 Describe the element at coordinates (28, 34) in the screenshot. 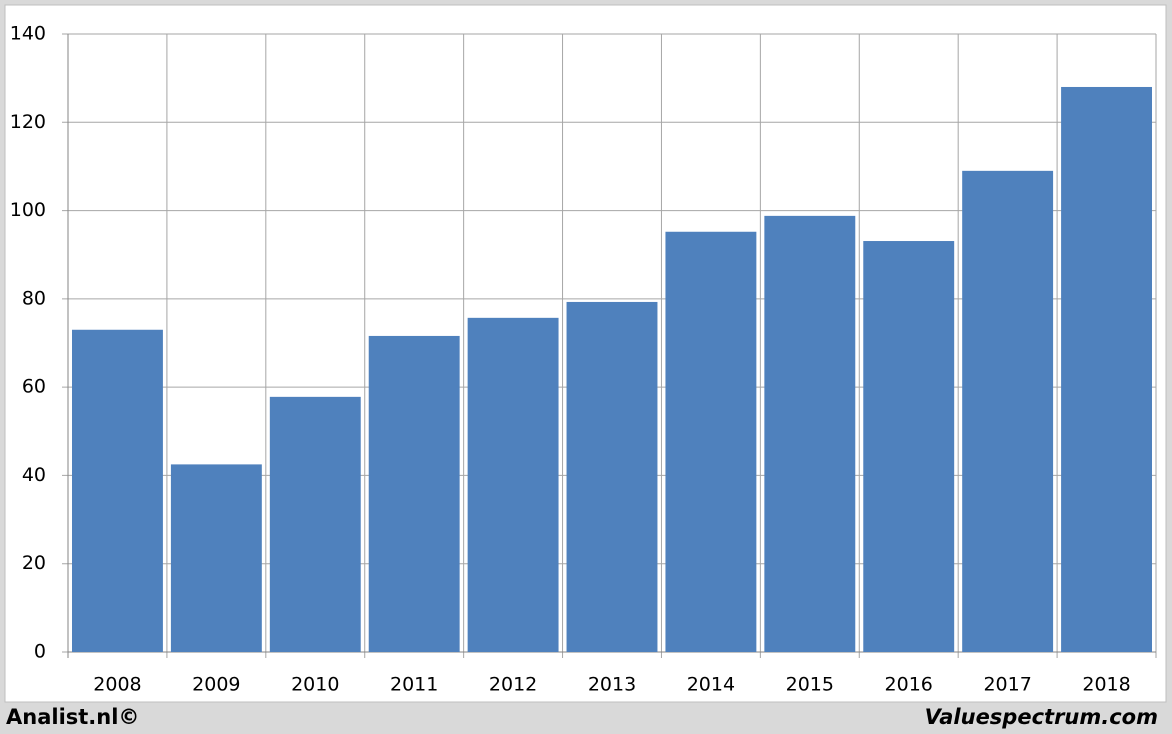

I see `y-tick-label: 140` at that location.